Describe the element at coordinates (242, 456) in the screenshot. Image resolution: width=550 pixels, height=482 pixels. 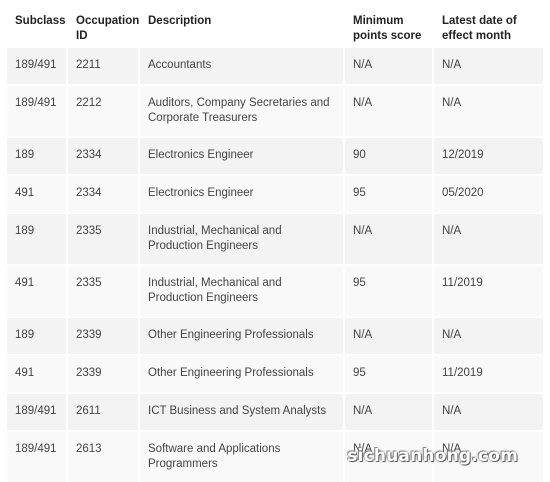
I see `cell-description: Software and Applications Programmers` at that location.